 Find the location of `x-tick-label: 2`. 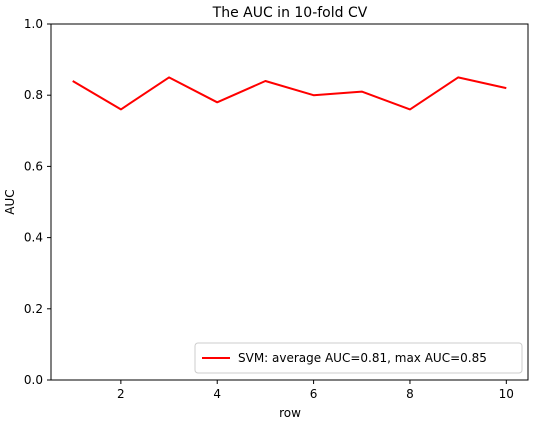

x-tick-label: 2 is located at coordinates (121, 394).